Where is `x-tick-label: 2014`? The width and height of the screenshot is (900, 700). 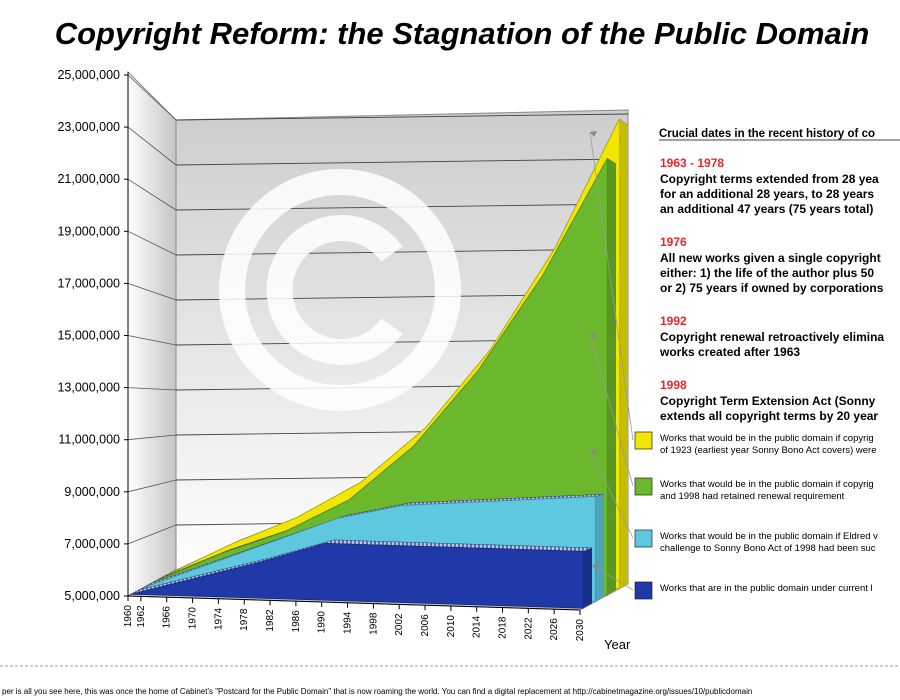
x-tick-label: 2014 is located at coordinates (477, 626).